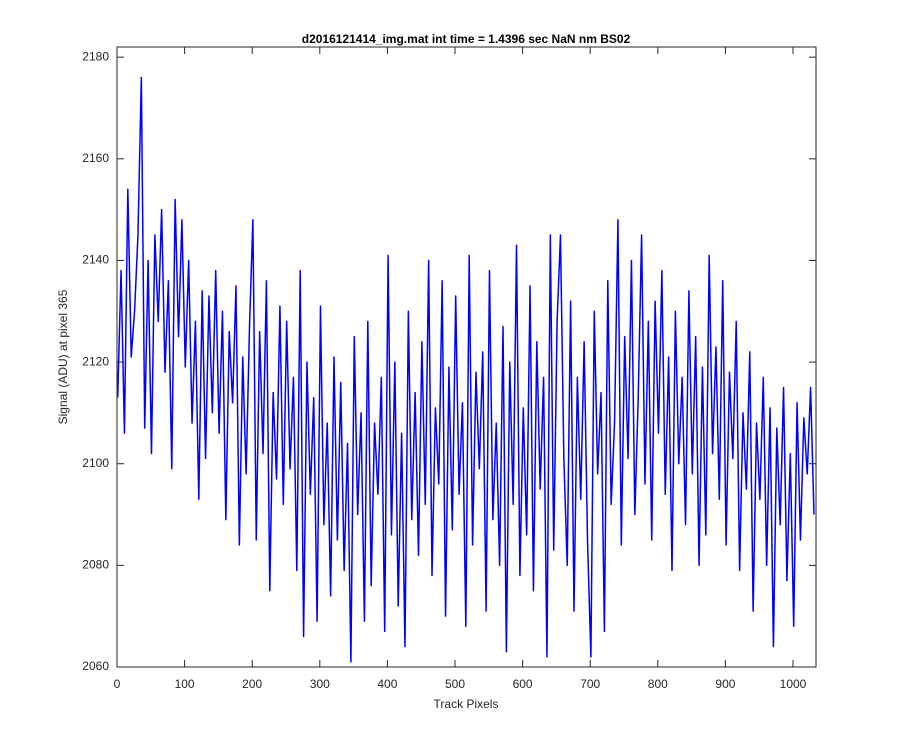 Image resolution: width=900 pixels, height=750 pixels. What do you see at coordinates (63, 356) in the screenshot?
I see `y-axis-label: Signal (ADU) at pixel 365` at bounding box center [63, 356].